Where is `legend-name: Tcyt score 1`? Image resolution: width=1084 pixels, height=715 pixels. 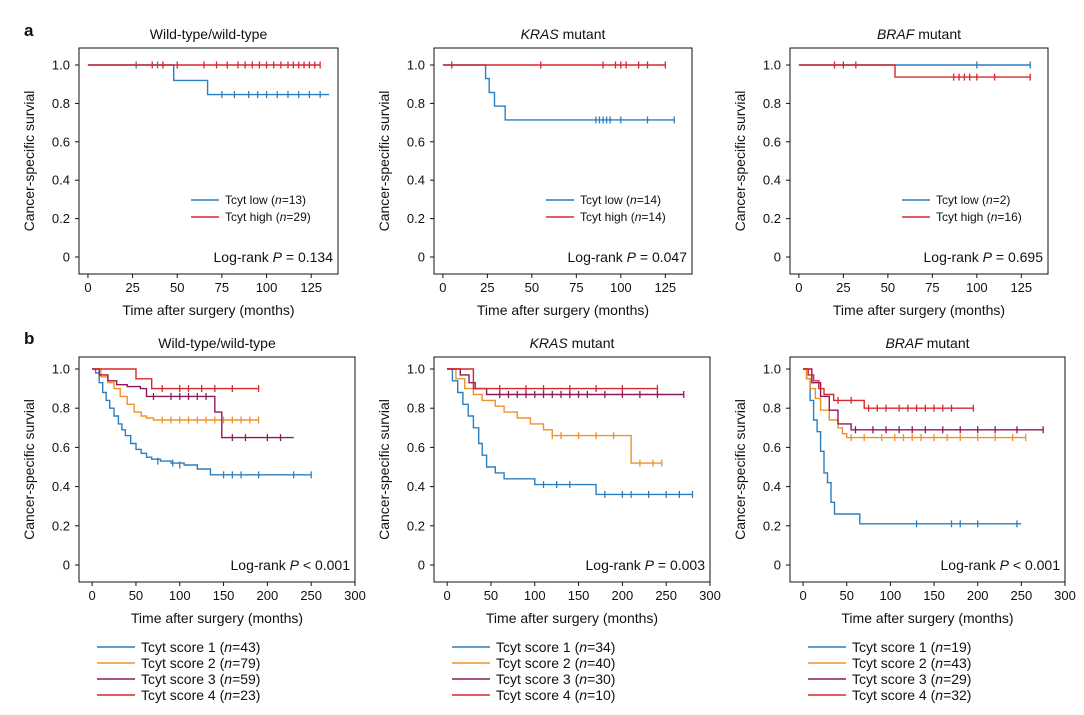
legend-name: Tcyt score 1 is located at coordinates (180, 647).